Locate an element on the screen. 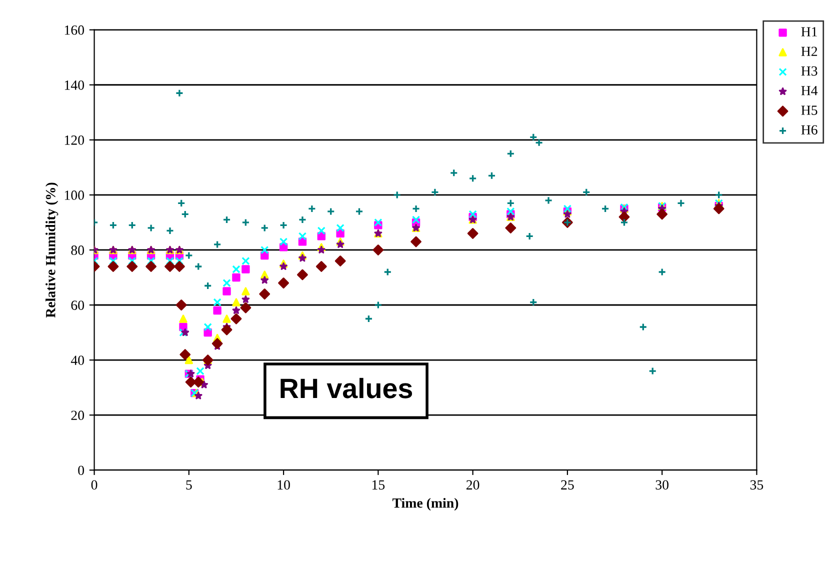  y-tick-label: 0 is located at coordinates (81, 471).